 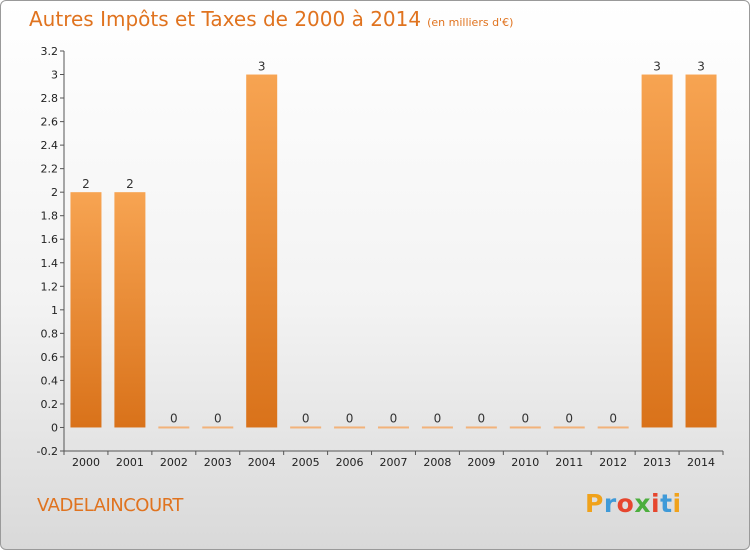 What do you see at coordinates (50, 404) in the screenshot?
I see `y-tick-label: 0.2` at bounding box center [50, 404].